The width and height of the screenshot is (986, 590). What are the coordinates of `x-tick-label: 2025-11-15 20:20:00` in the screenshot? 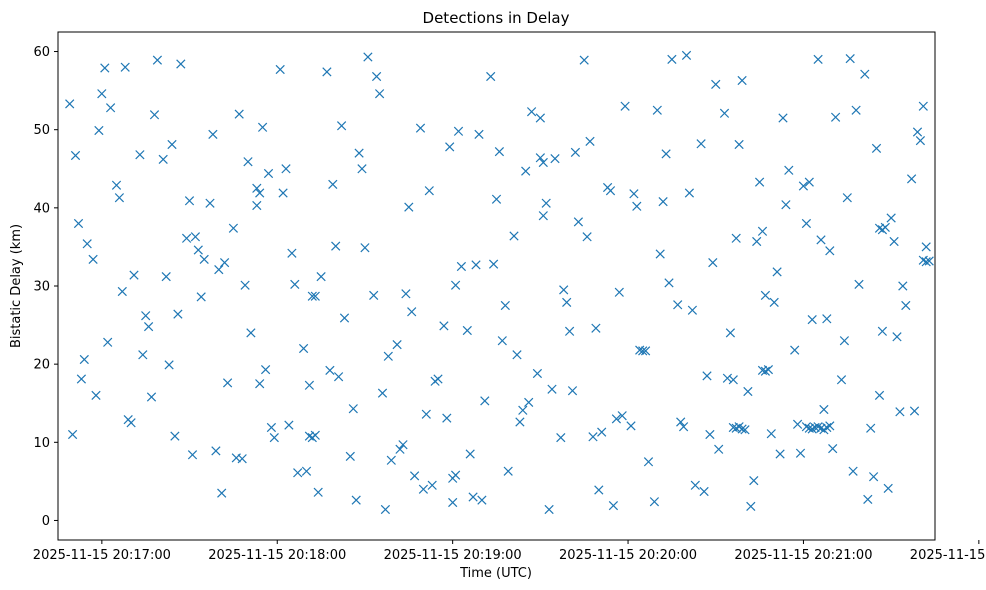 It's located at (628, 555).